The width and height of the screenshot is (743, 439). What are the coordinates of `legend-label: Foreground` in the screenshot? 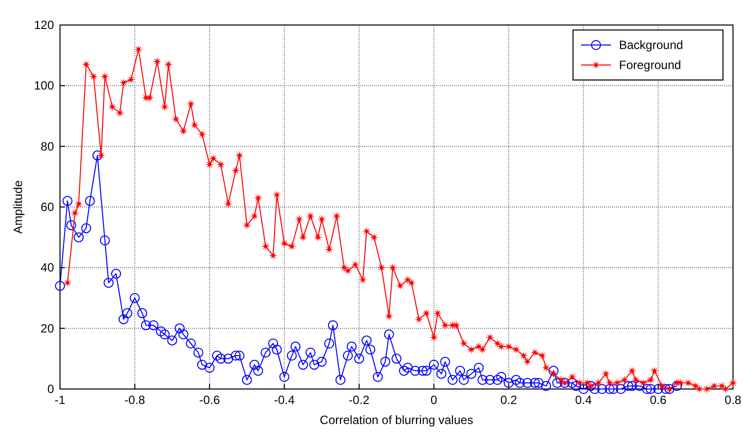 It's located at (650, 65).